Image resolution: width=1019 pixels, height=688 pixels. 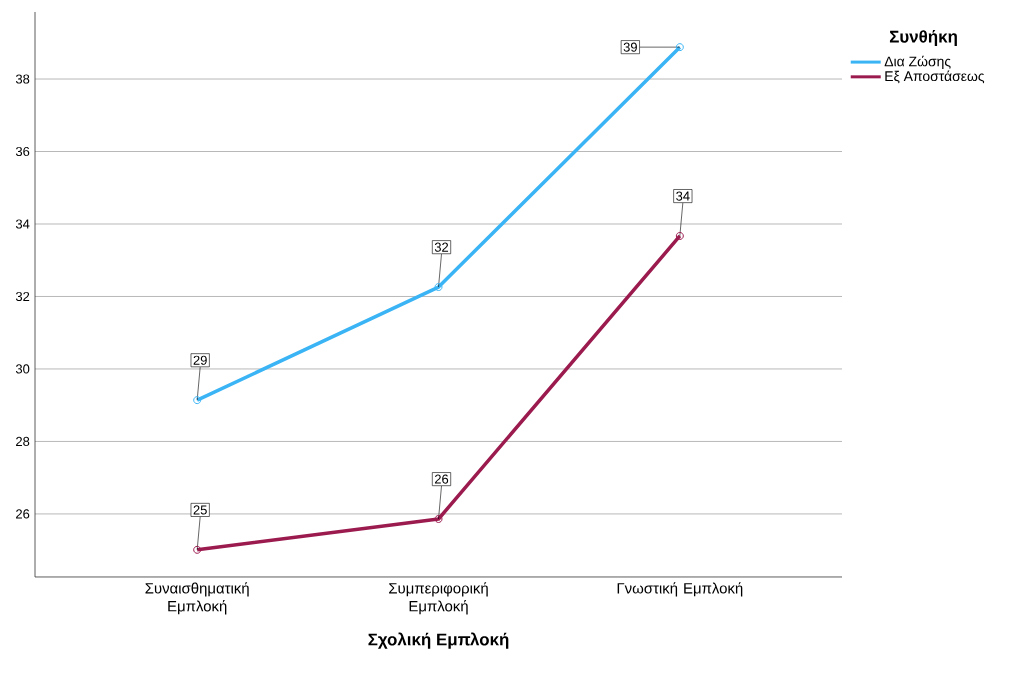 What do you see at coordinates (22, 224) in the screenshot?
I see `y-tick-label: 34` at bounding box center [22, 224].